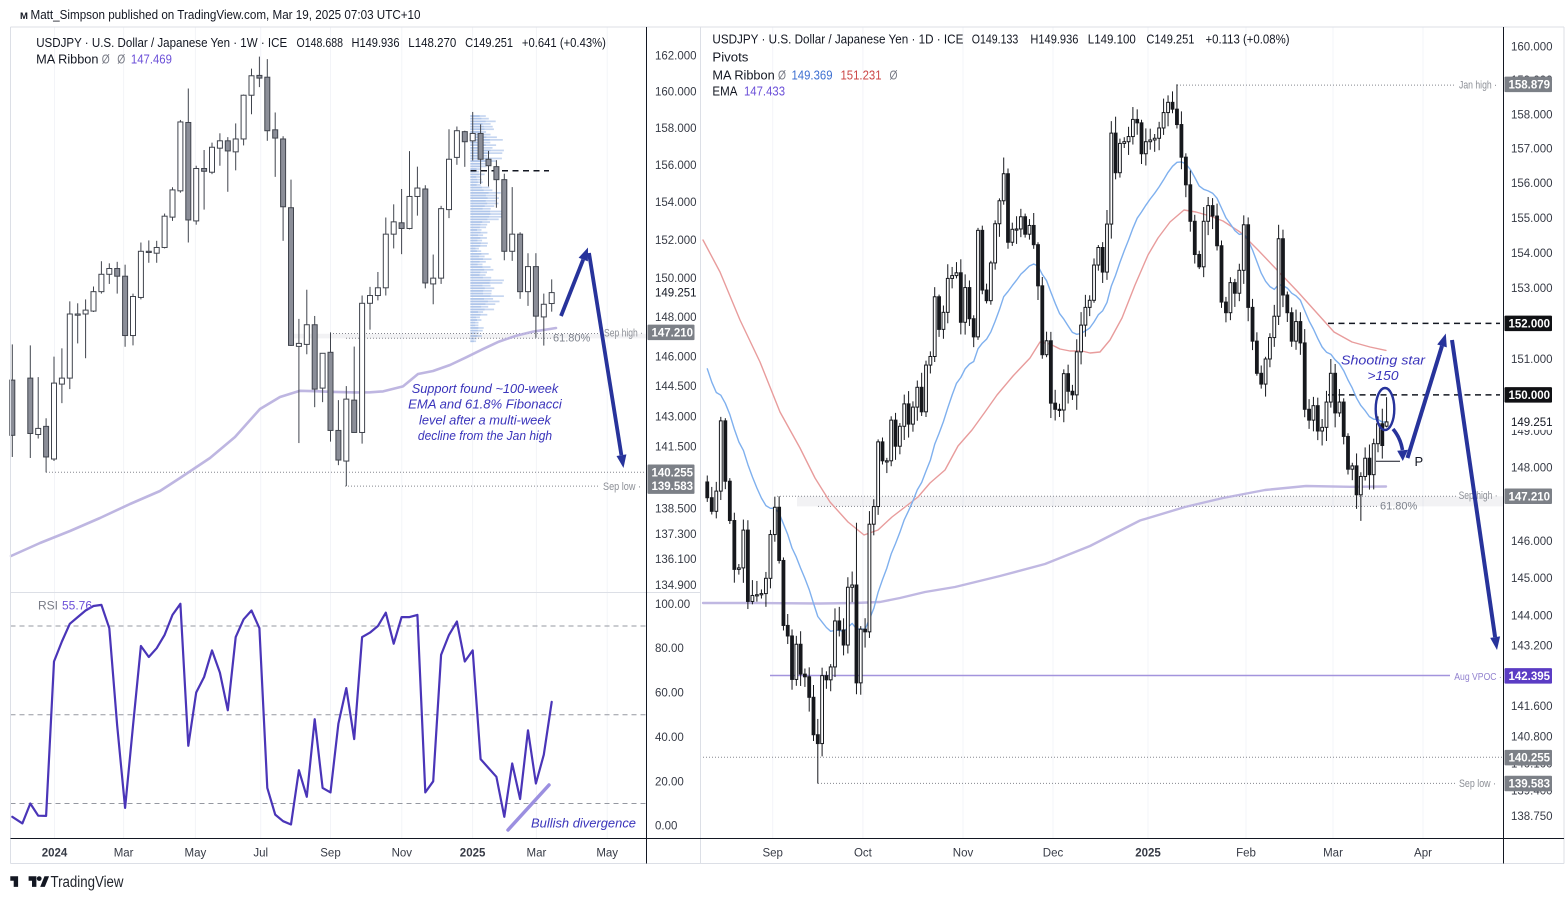 This screenshot has width=1565, height=906. What do you see at coordinates (725, 92) in the screenshot?
I see `svg-text: EMA` at bounding box center [725, 92].